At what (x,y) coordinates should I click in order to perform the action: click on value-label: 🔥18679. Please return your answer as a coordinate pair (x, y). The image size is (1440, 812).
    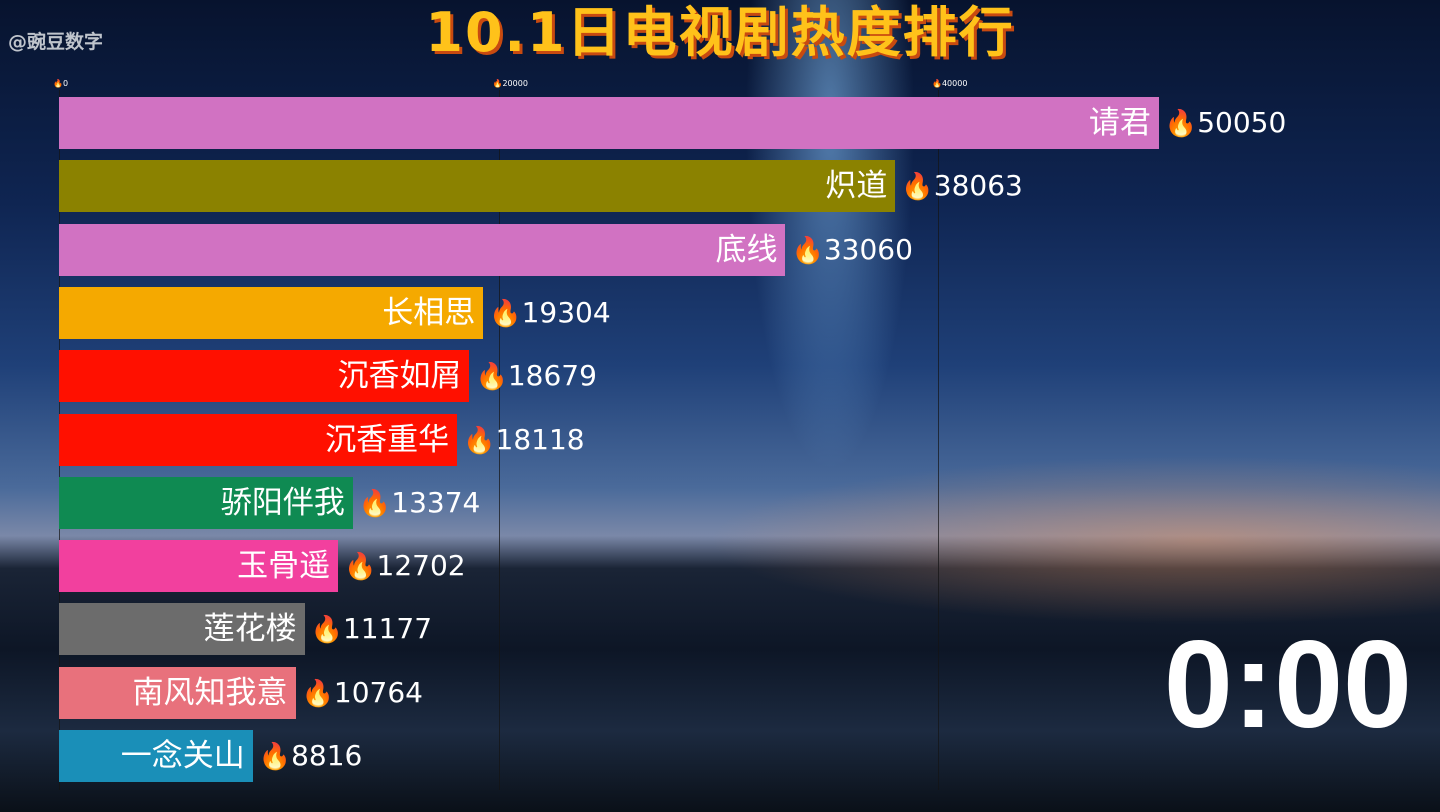
    Looking at the image, I should click on (535, 376).